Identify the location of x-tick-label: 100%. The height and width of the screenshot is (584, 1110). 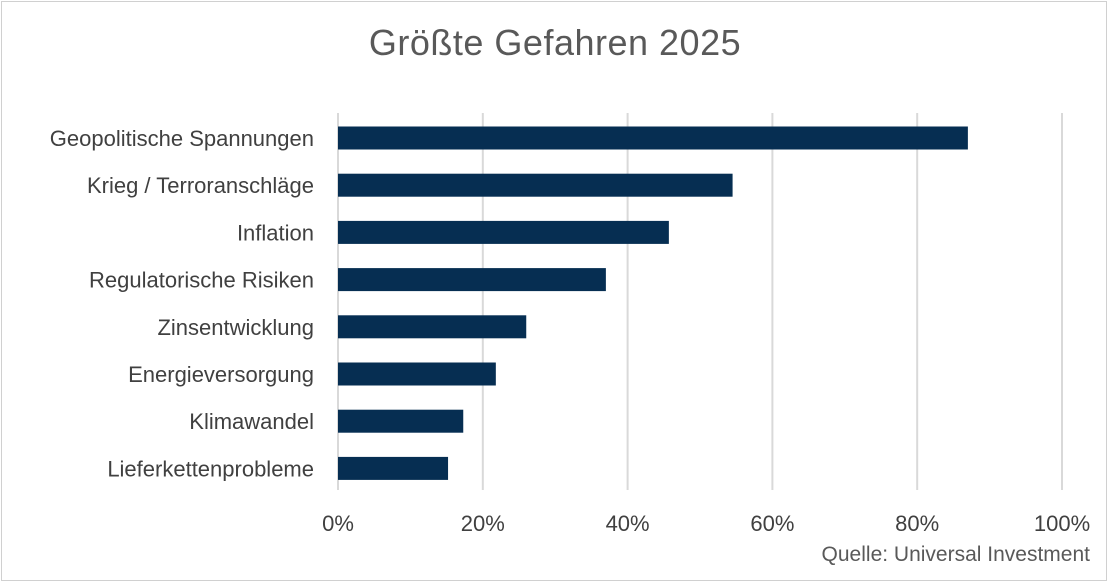
(1062, 523).